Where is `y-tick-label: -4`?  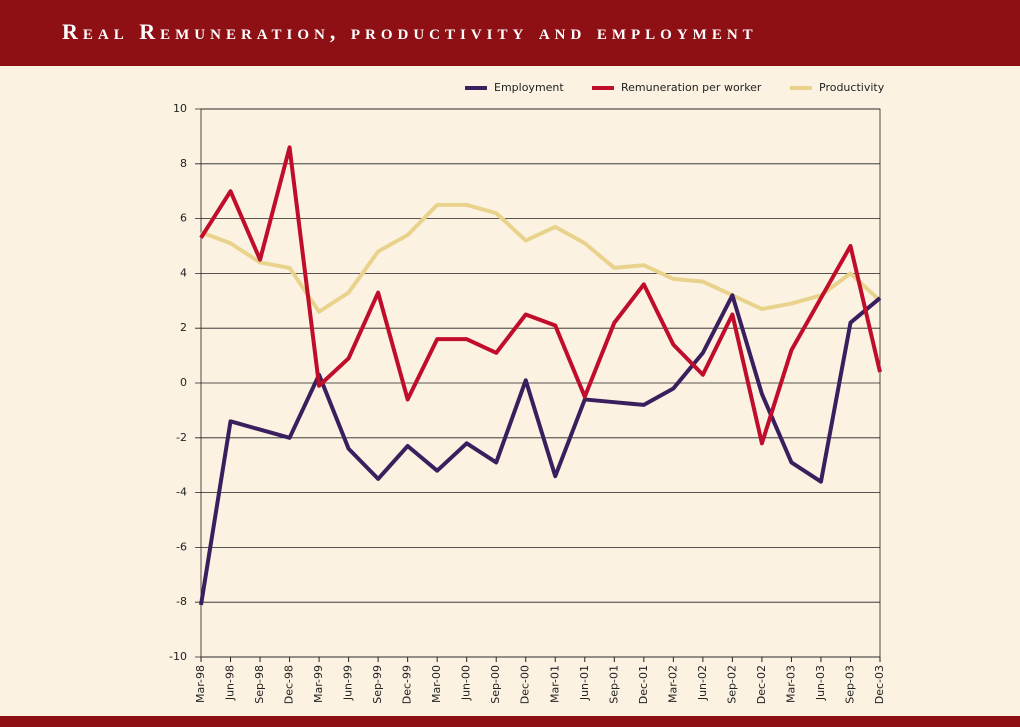
y-tick-label: -4 is located at coordinates (181, 492).